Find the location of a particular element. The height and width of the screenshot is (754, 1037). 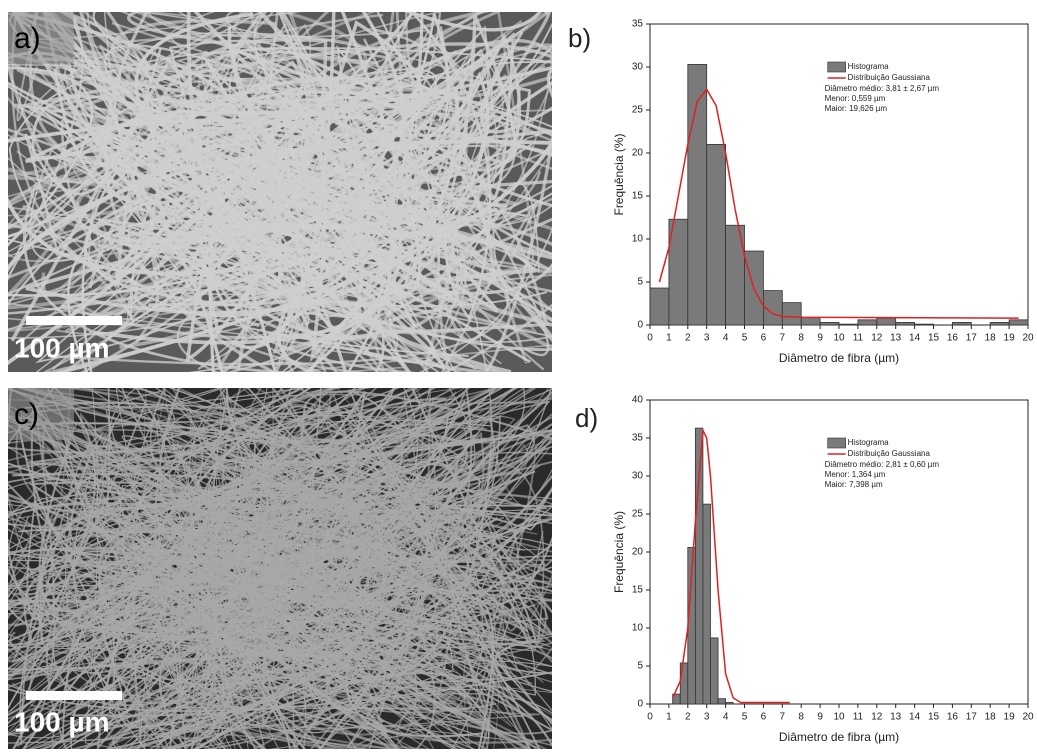

x-tick-label: 0 is located at coordinates (650, 717).